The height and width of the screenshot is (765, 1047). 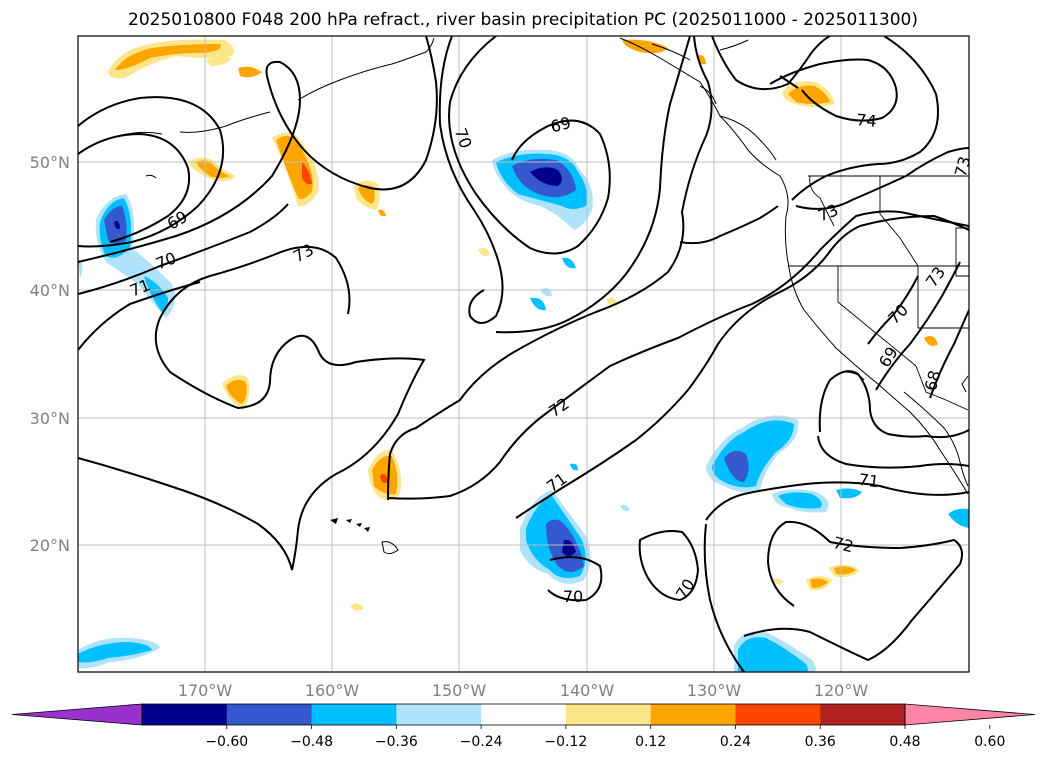 What do you see at coordinates (867, 120) in the screenshot?
I see `contour-label: 74` at bounding box center [867, 120].